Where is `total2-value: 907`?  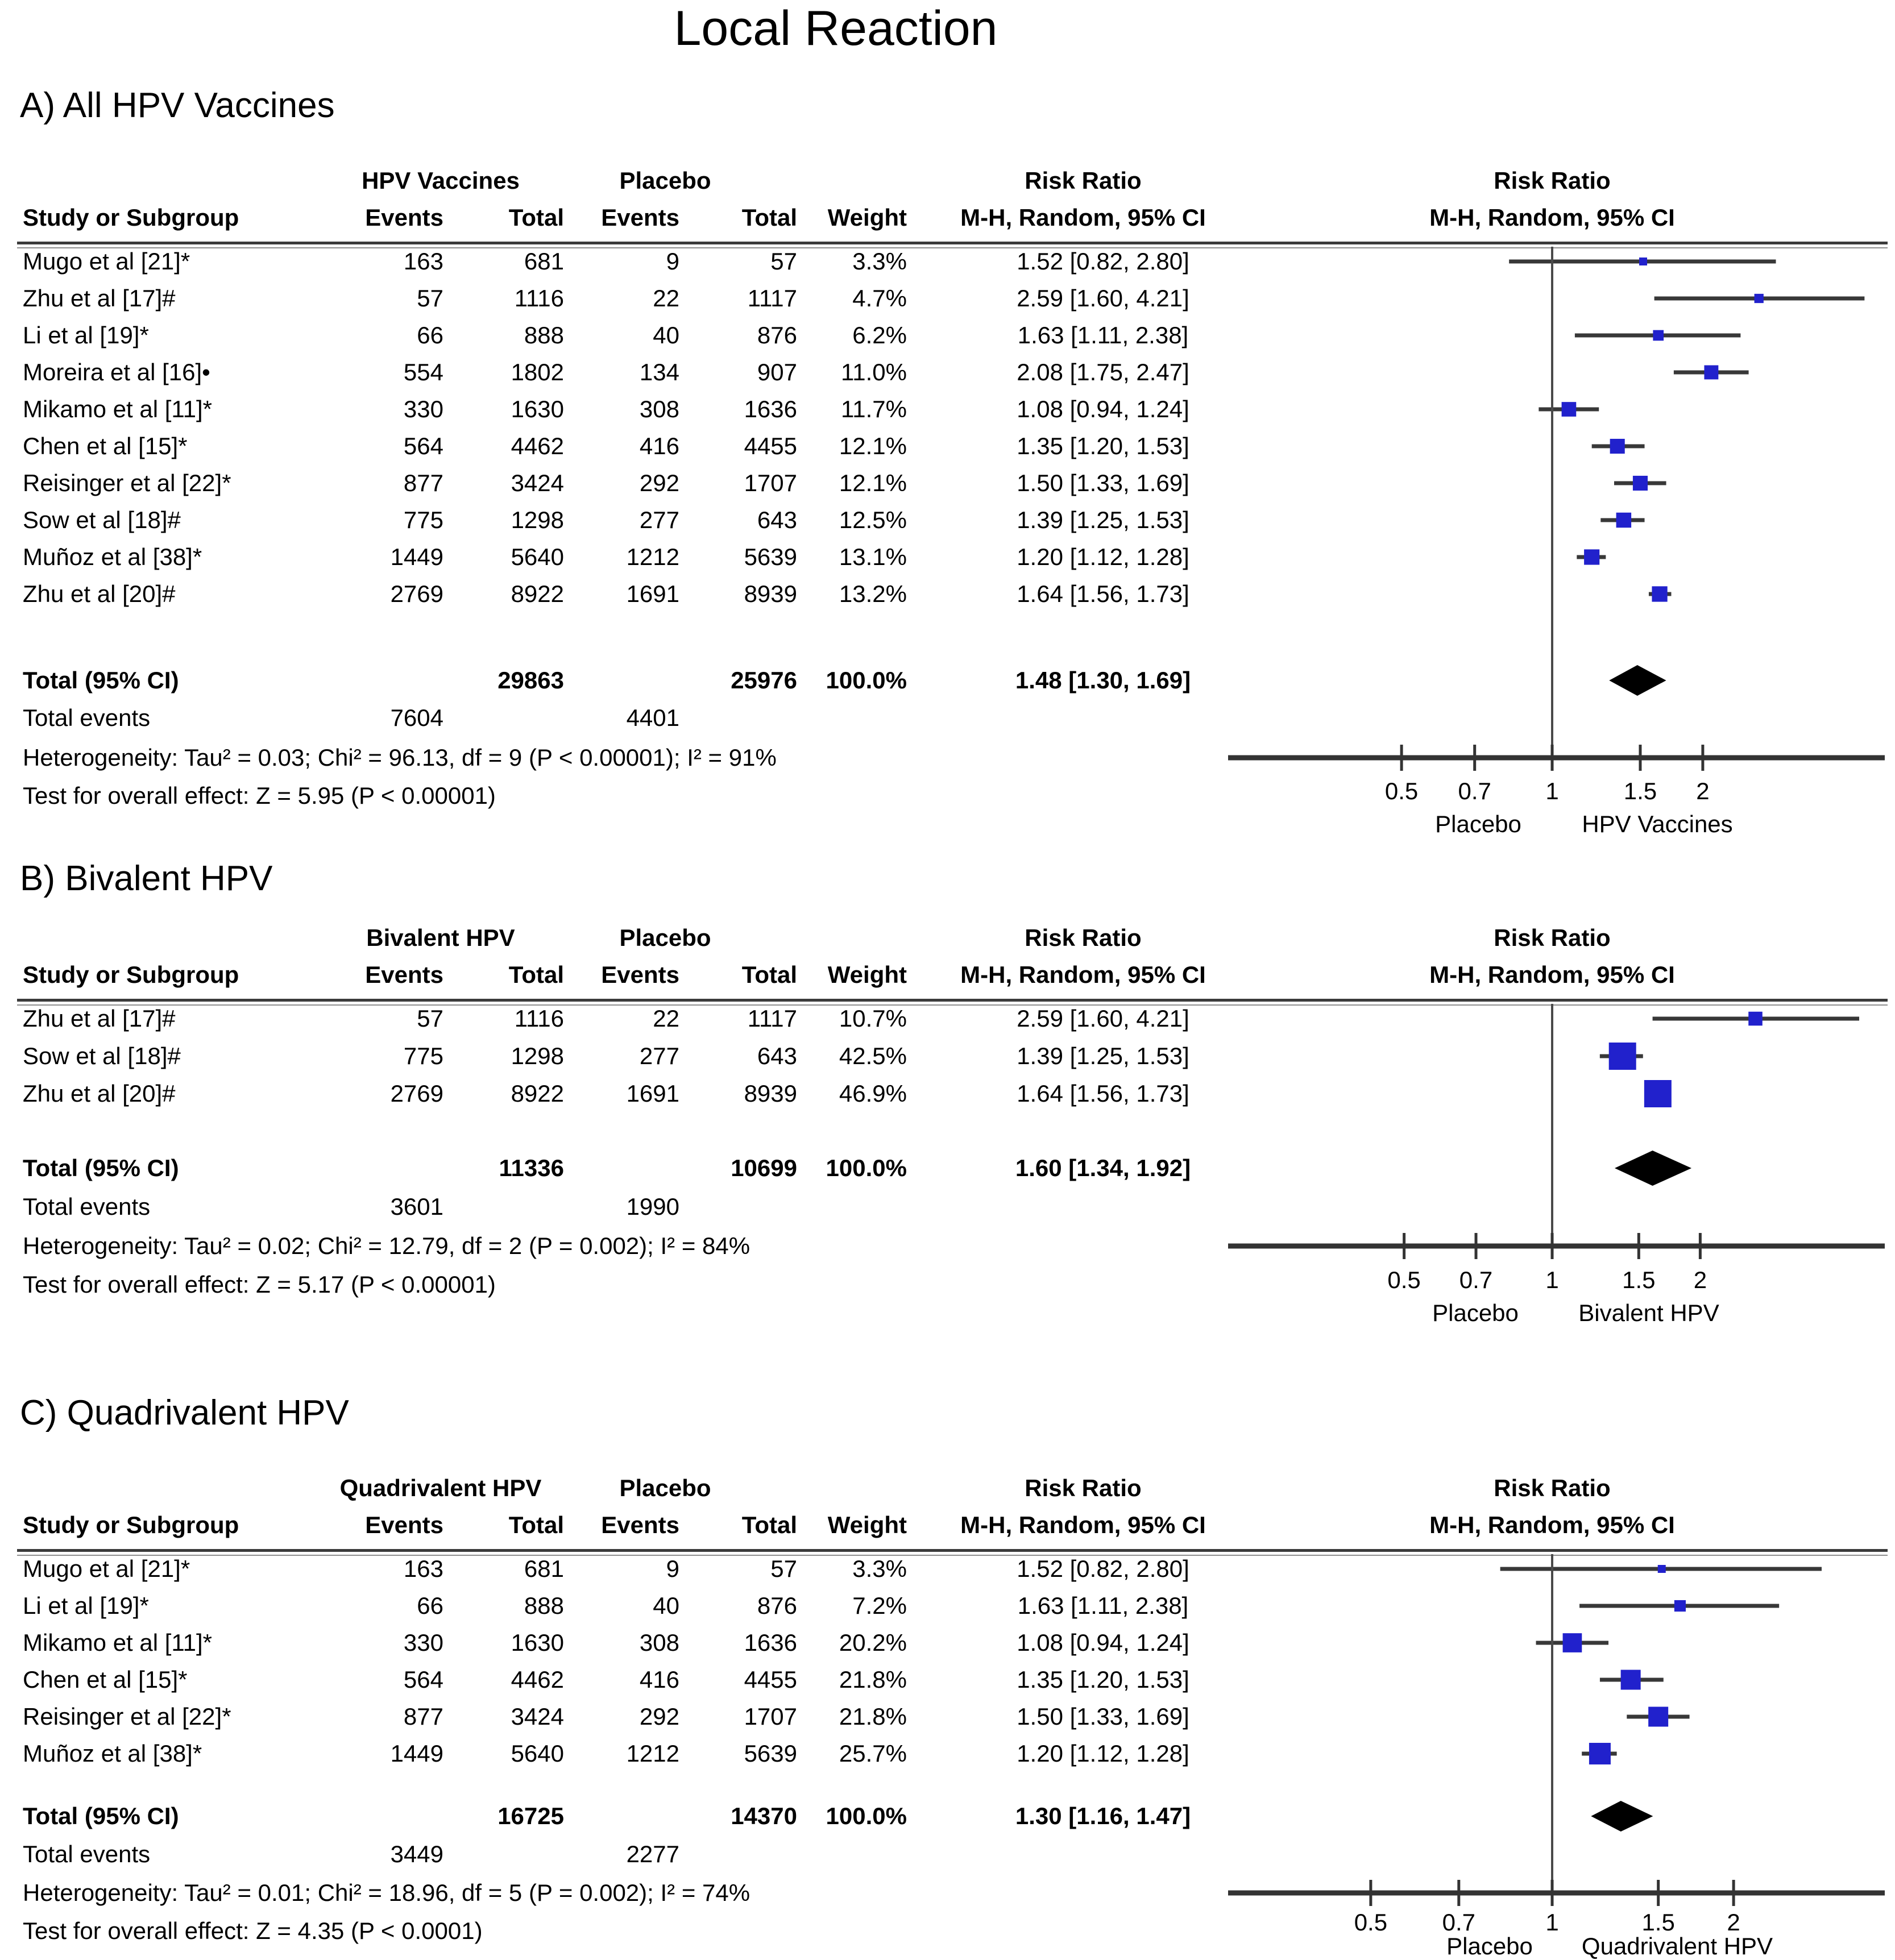
total2-value: 907 is located at coordinates (777, 372).